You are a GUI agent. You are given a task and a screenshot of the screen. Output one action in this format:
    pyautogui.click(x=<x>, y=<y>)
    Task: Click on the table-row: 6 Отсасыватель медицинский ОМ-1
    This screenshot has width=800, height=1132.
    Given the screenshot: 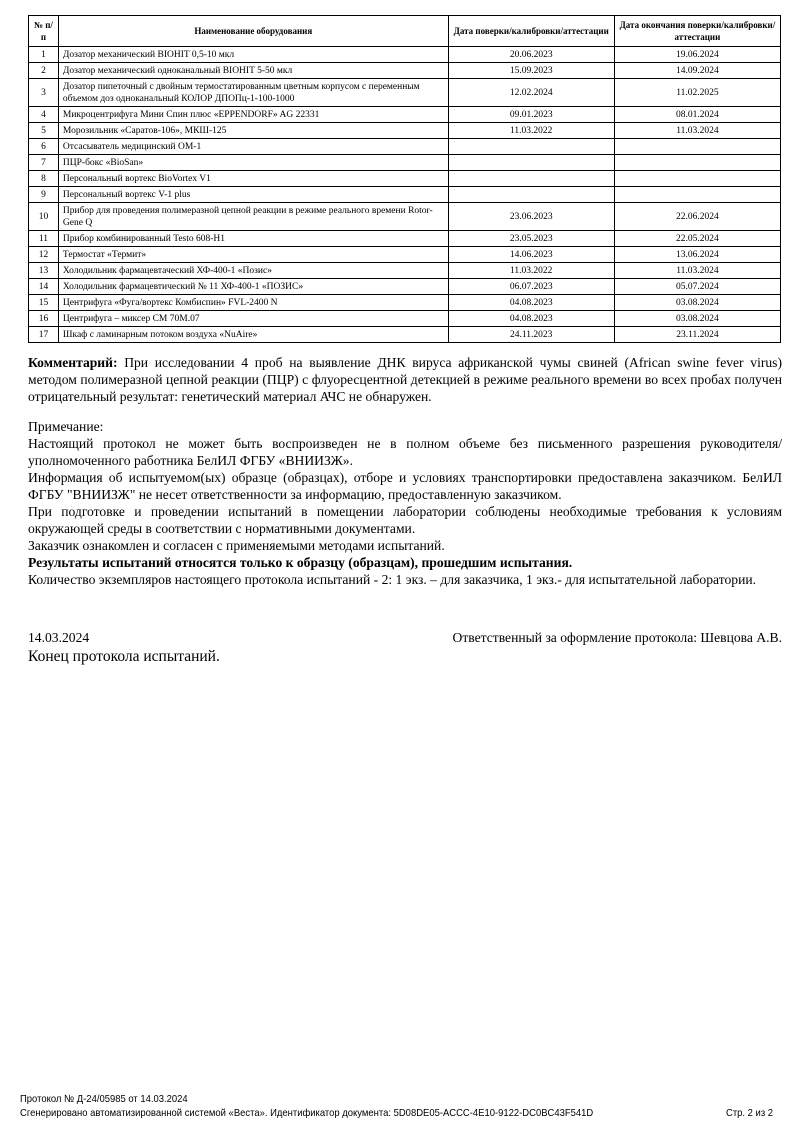 What is the action you would take?
    pyautogui.click(x=405, y=146)
    